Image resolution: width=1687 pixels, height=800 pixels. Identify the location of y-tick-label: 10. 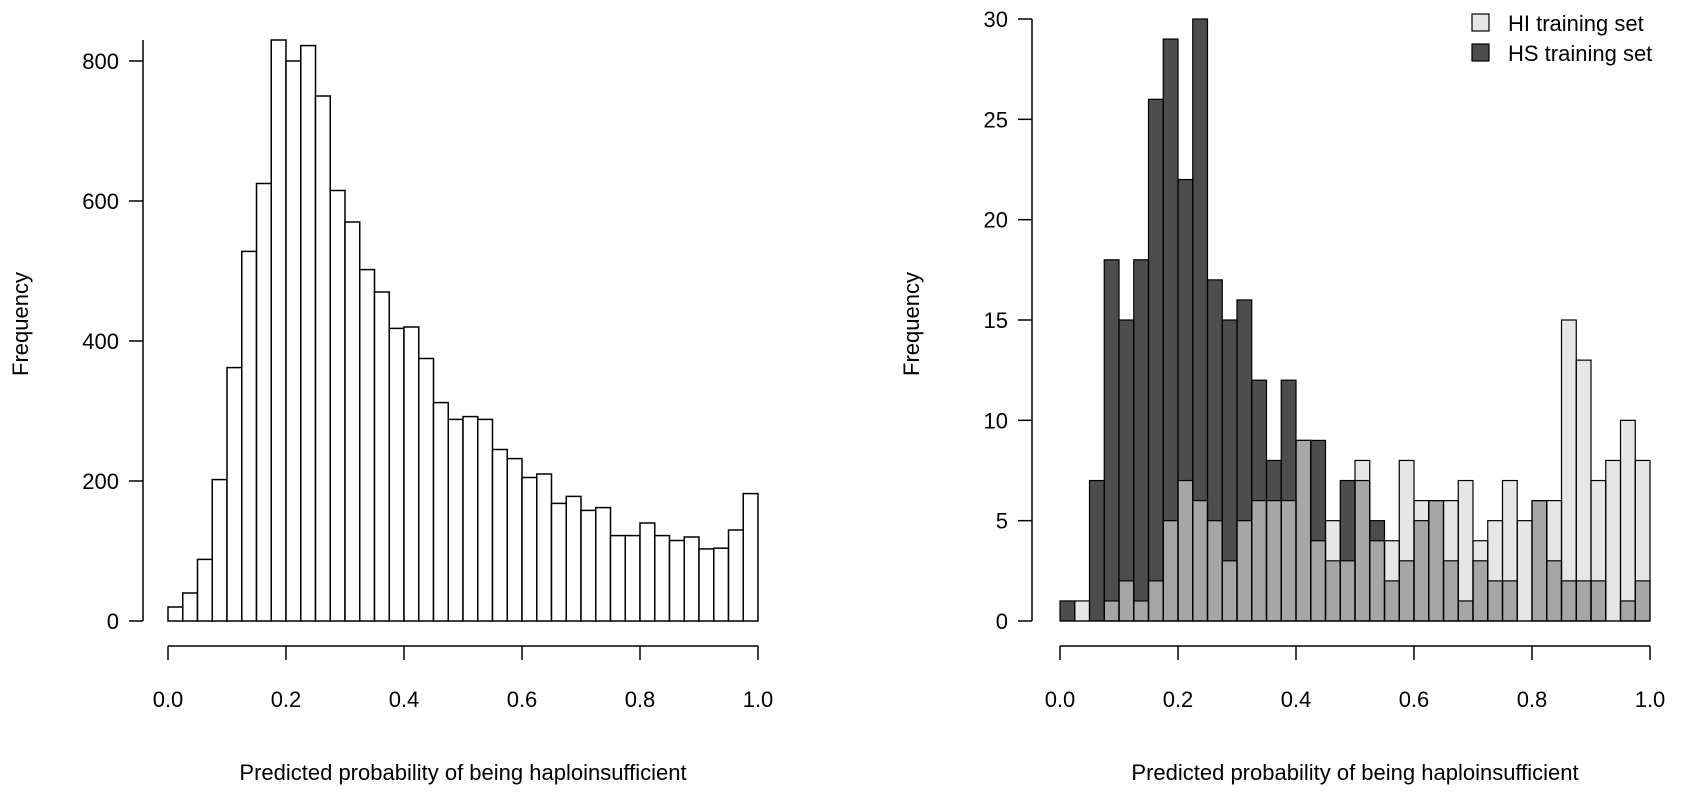
(996, 420).